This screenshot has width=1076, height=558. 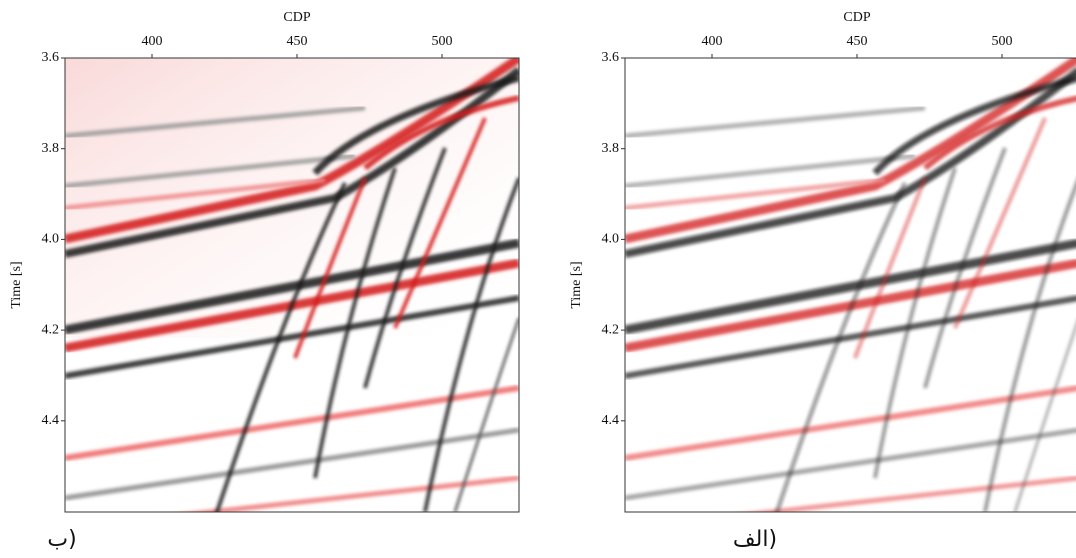 What do you see at coordinates (755, 539) in the screenshot?
I see `caption: الف)` at bounding box center [755, 539].